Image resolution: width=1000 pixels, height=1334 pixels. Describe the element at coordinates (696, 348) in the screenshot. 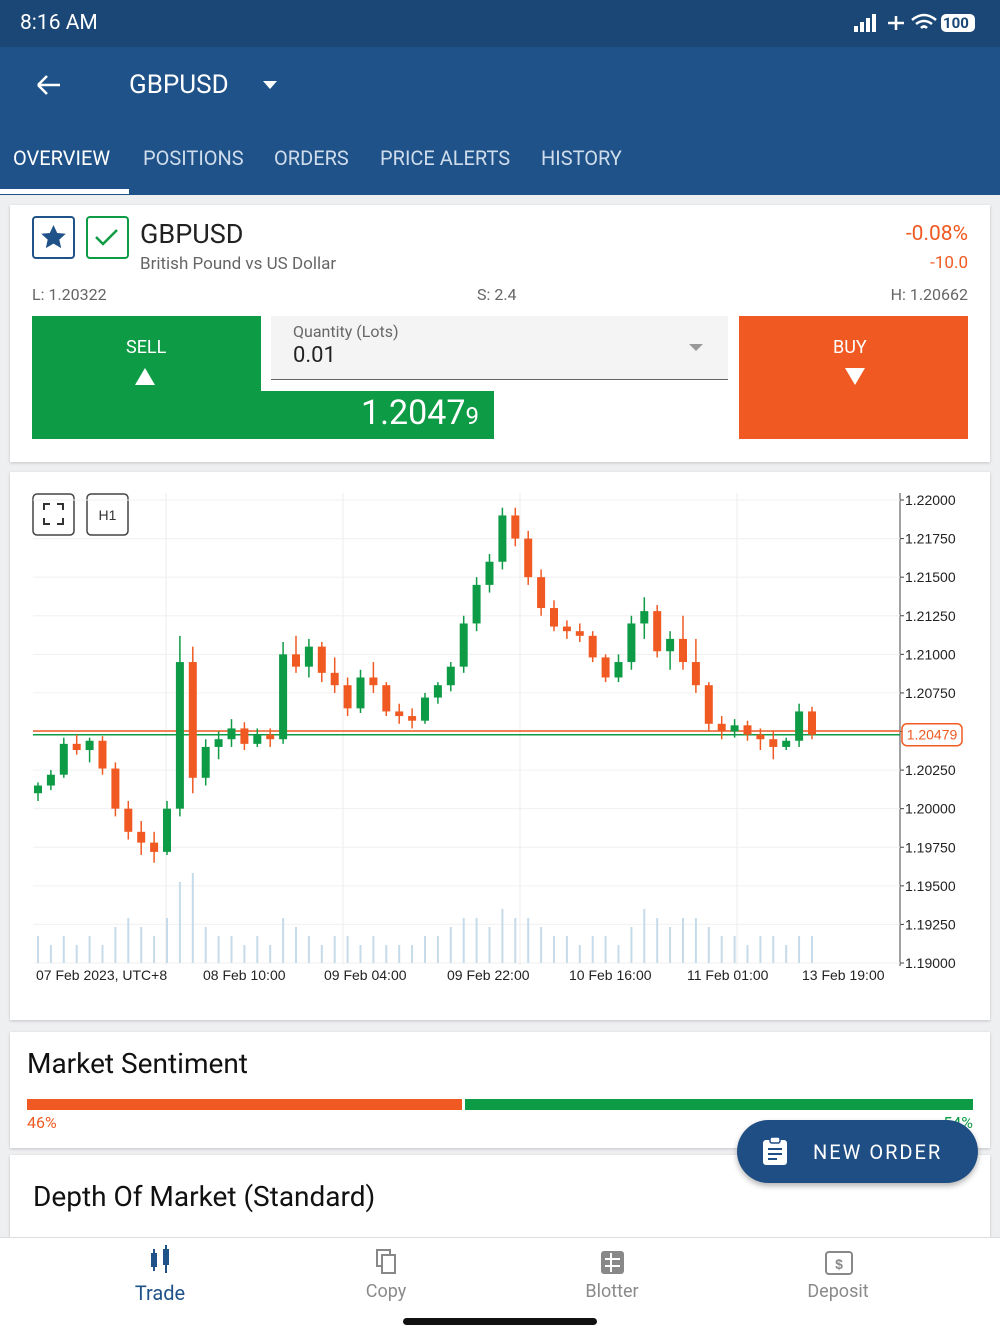

I see `quantity-dropdown` at that location.